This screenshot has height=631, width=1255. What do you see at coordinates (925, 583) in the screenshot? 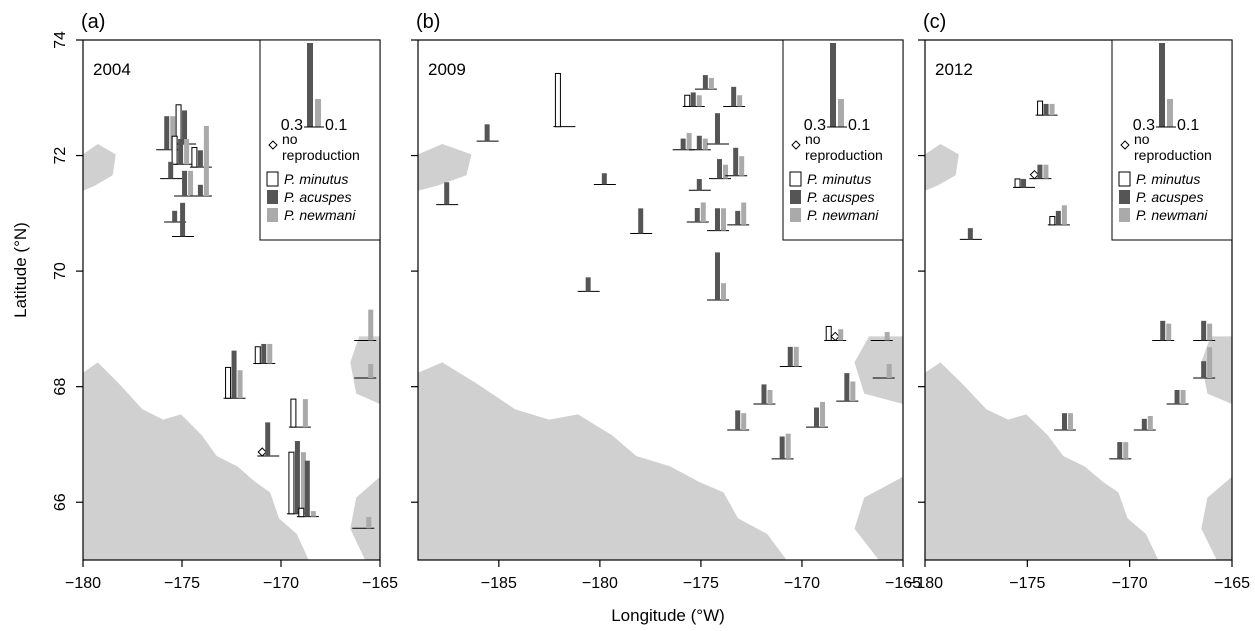
I see `x-tick-label: −180` at bounding box center [925, 583].